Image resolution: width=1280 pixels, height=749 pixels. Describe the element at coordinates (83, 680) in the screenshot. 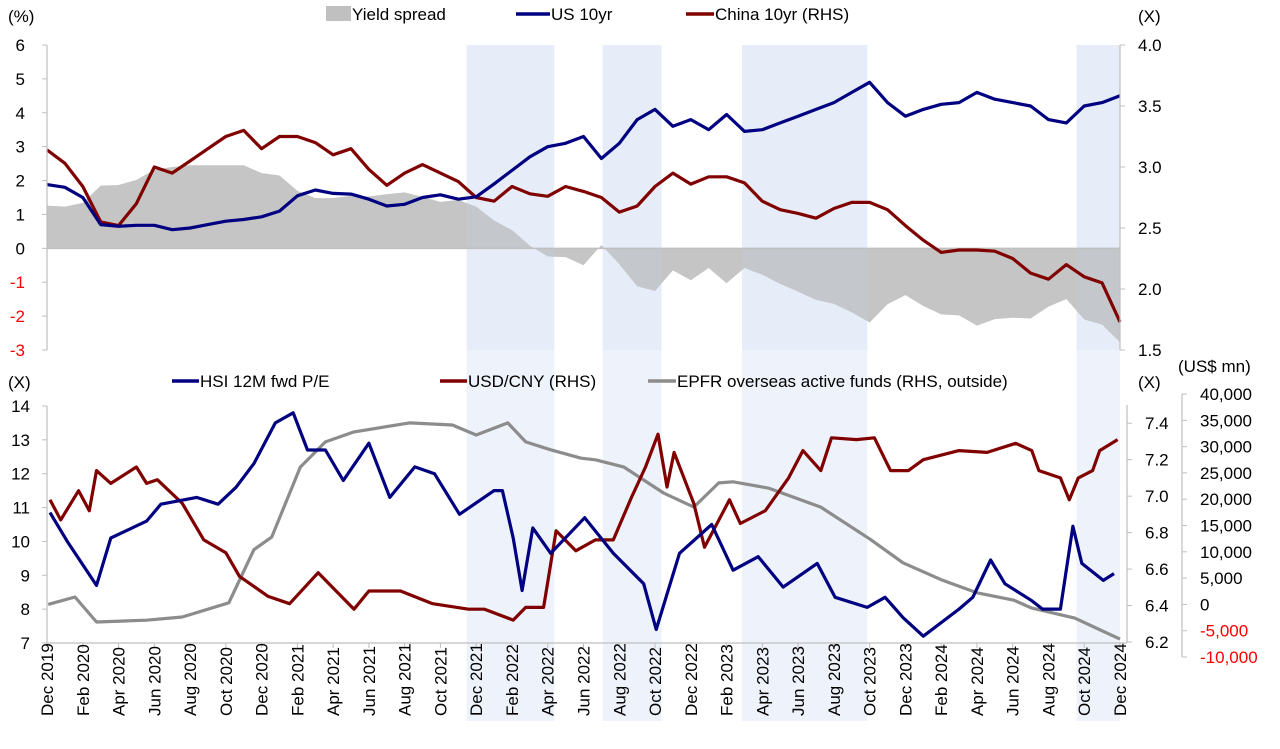

I see `x-tick-label: Feb 2020` at that location.